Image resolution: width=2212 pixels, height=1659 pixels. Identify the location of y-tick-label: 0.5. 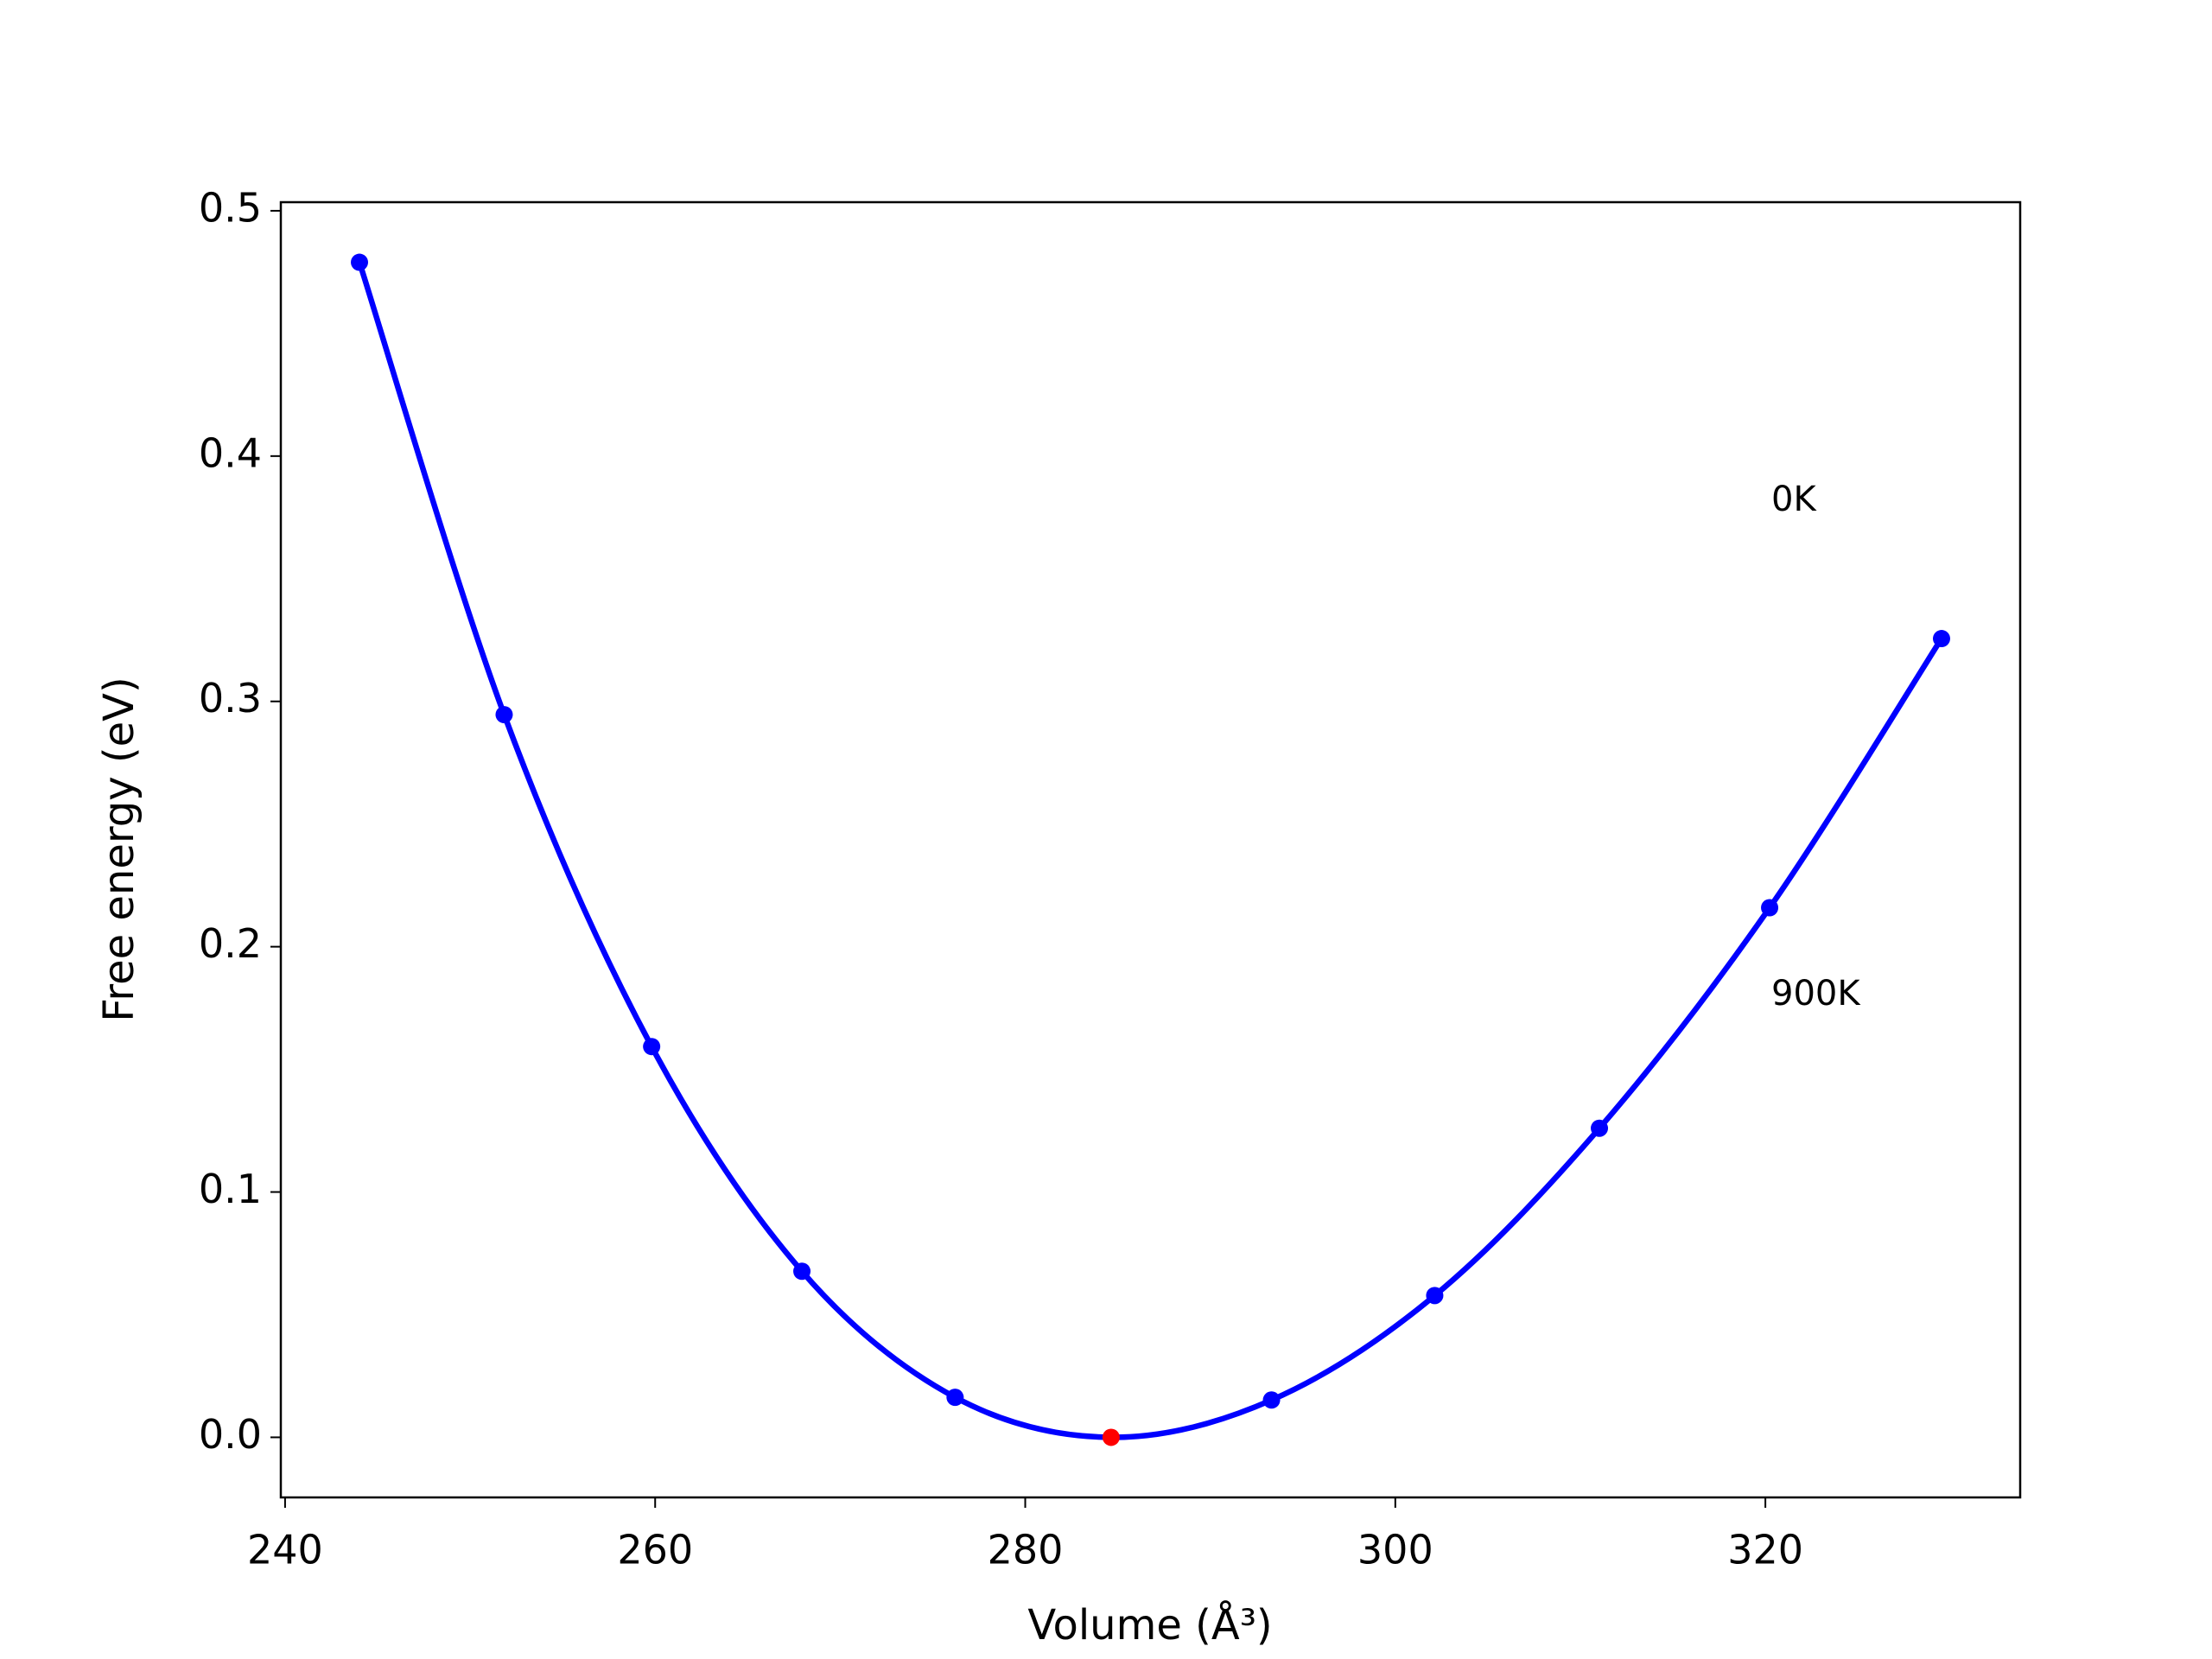
(231, 207).